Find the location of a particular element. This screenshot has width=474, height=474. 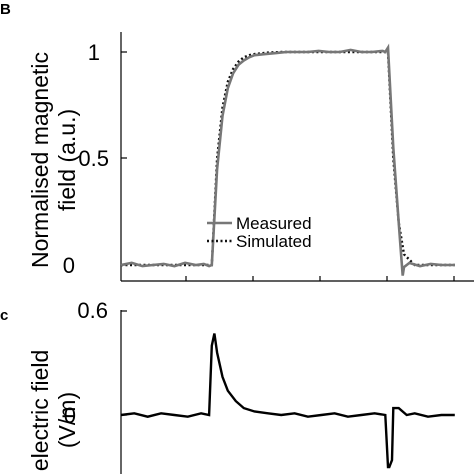

panel-b-ylabel-line2: field (a.u.) is located at coordinates (67, 160).